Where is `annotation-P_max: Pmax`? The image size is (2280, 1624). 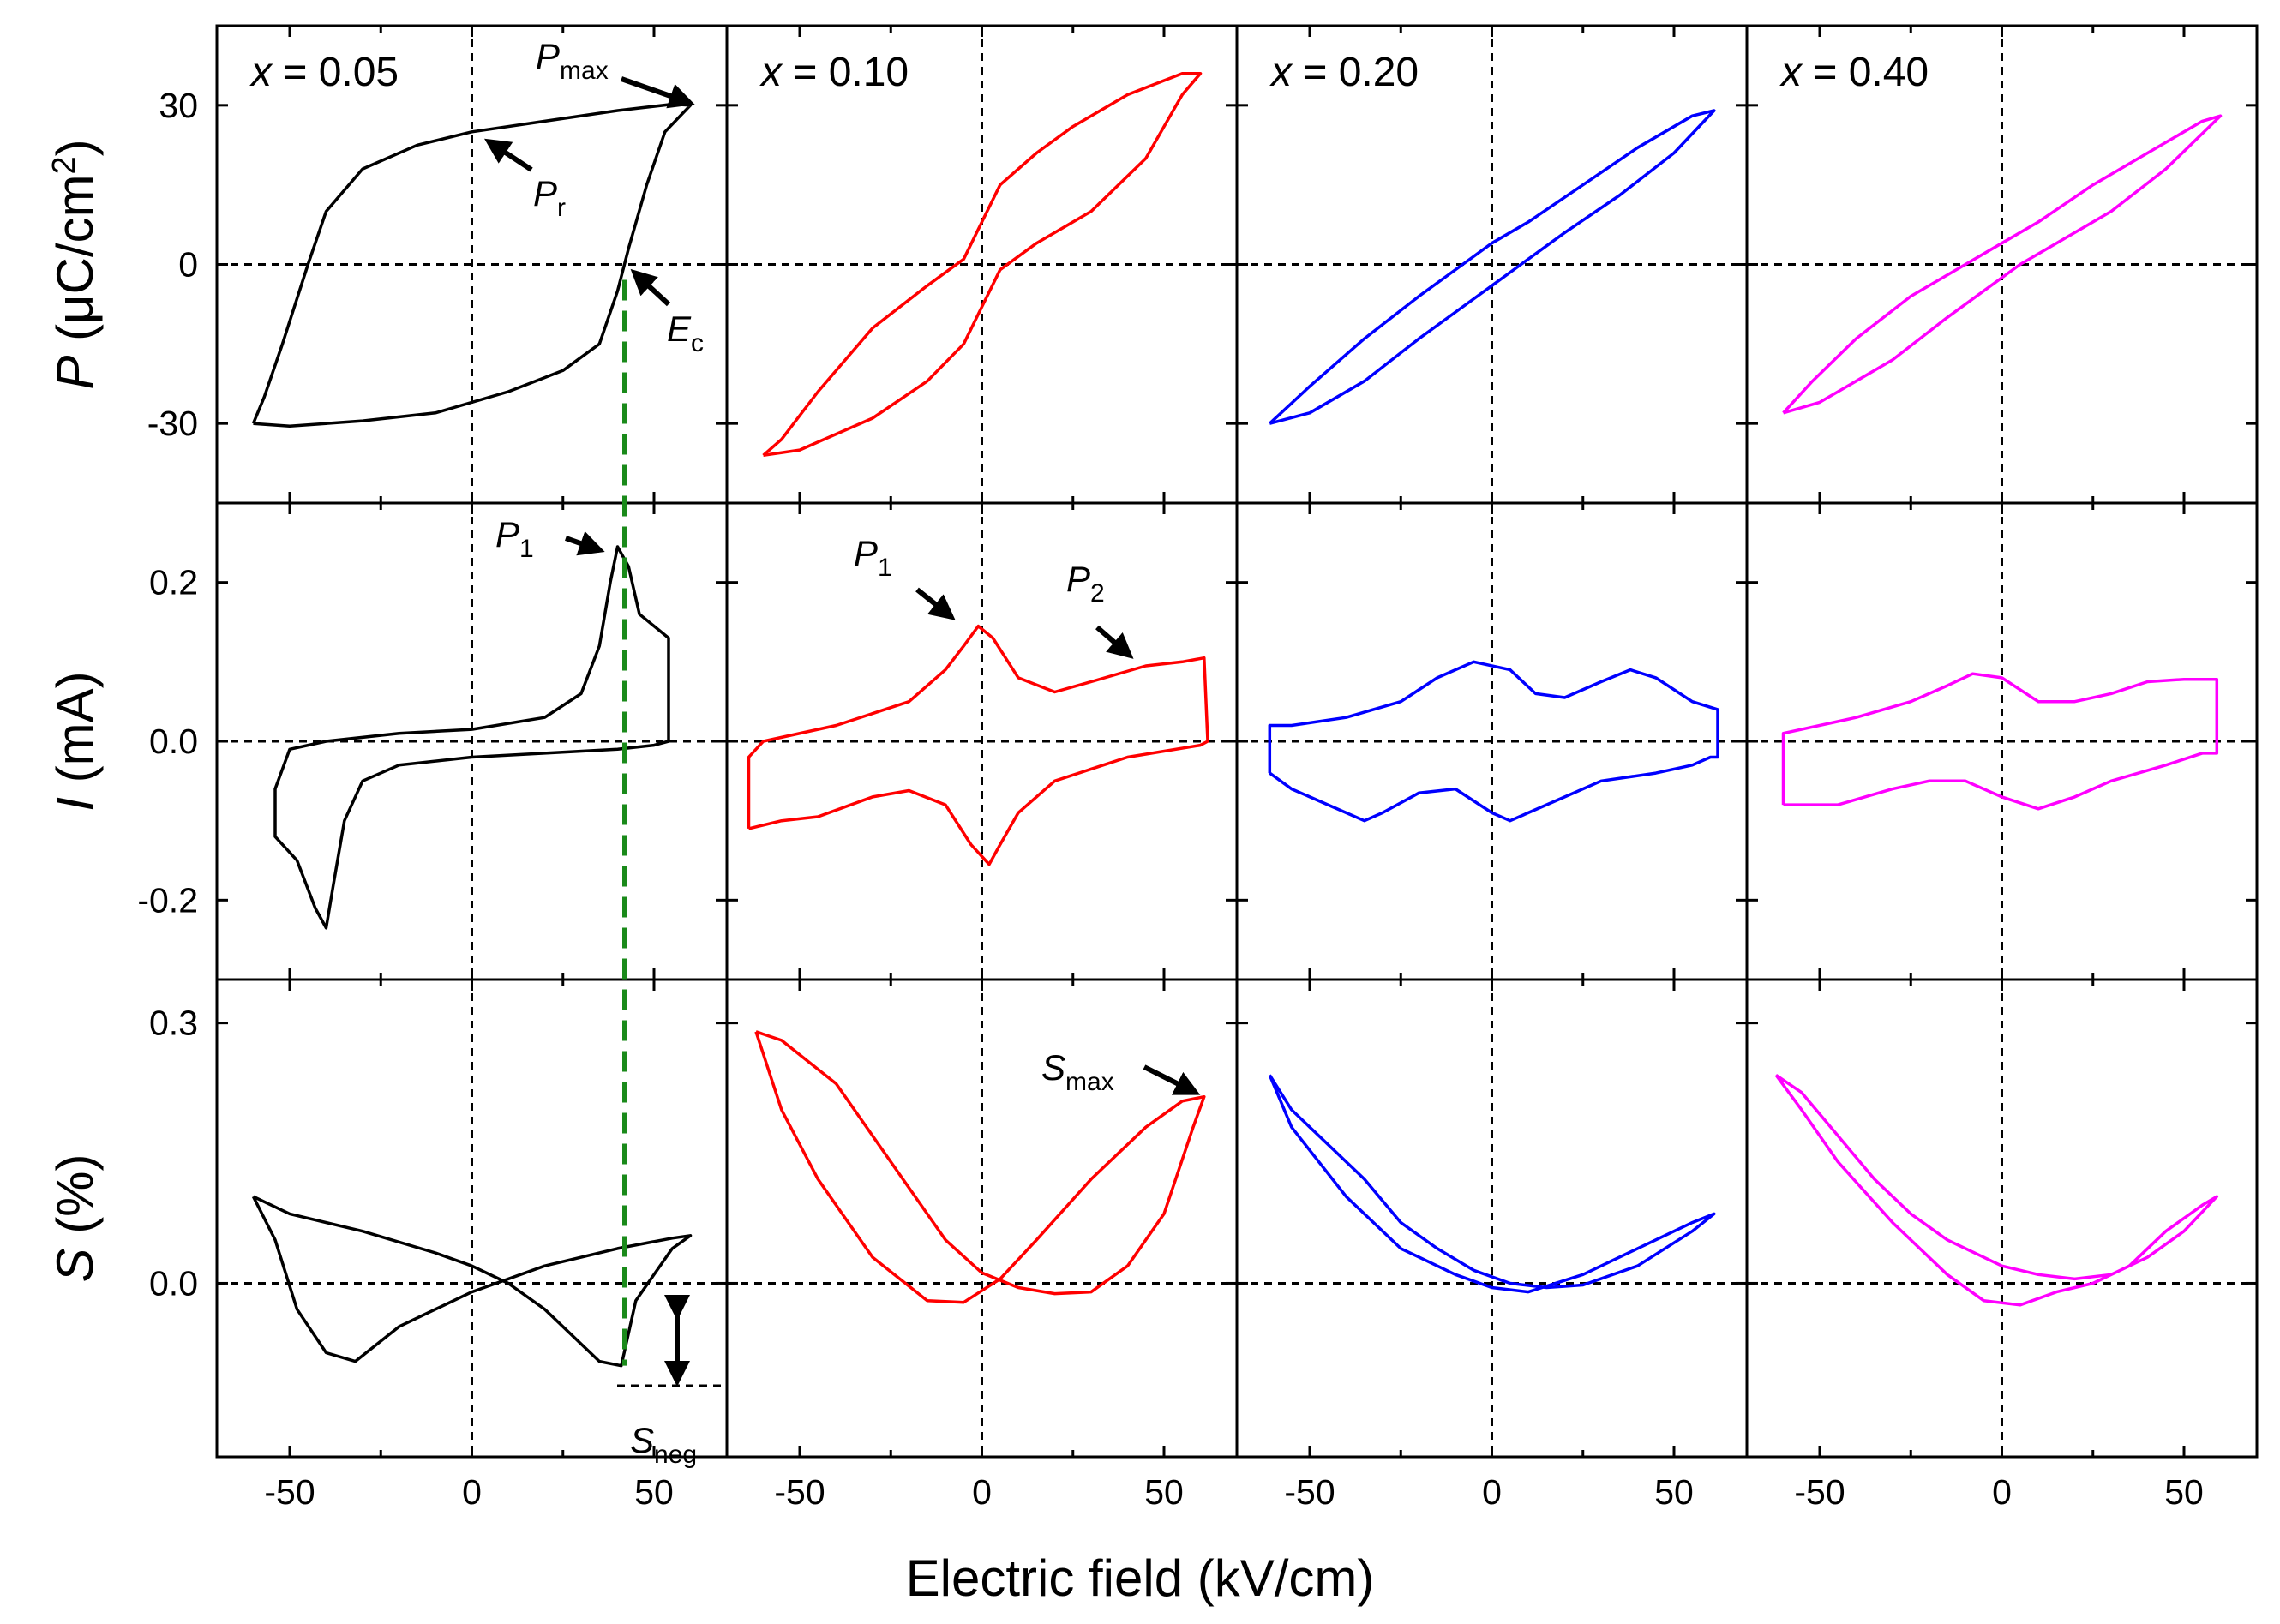 annotation-P_max: Pmax is located at coordinates (572, 60).